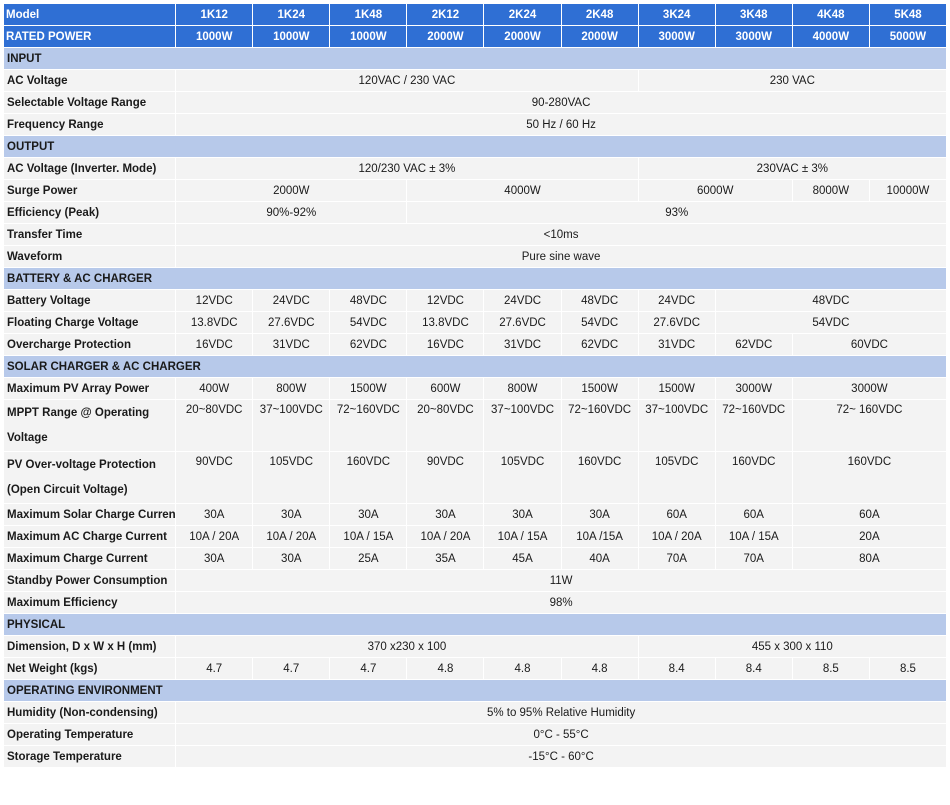 This screenshot has width=950, height=805. Describe the element at coordinates (599, 322) in the screenshot. I see `value-cell: 54VDC` at that location.